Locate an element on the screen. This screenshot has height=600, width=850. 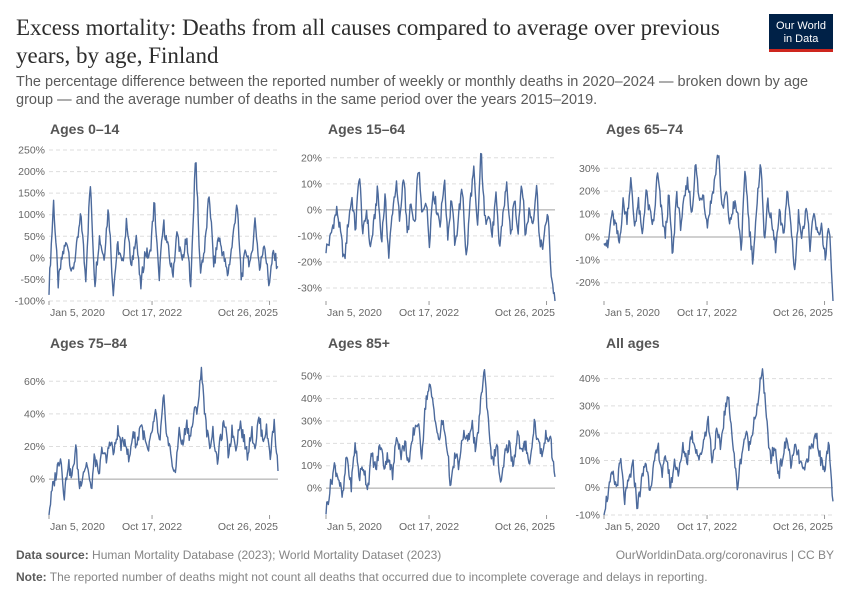
panel-title: All ages is located at coordinates (633, 343).